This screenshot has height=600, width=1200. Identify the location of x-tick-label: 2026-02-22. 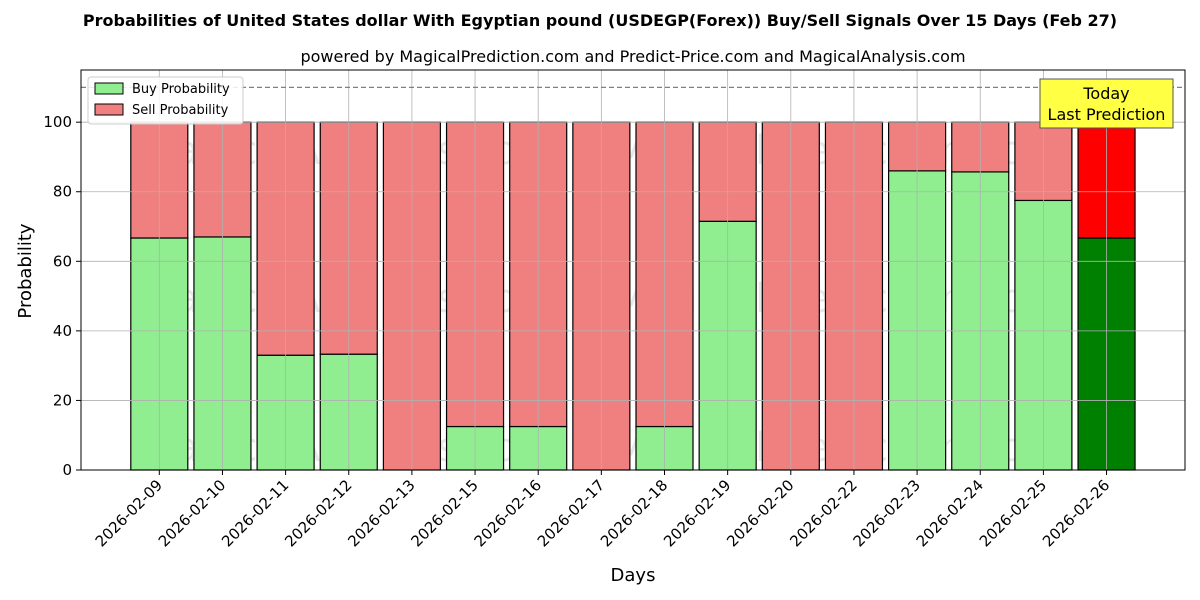
(823, 513).